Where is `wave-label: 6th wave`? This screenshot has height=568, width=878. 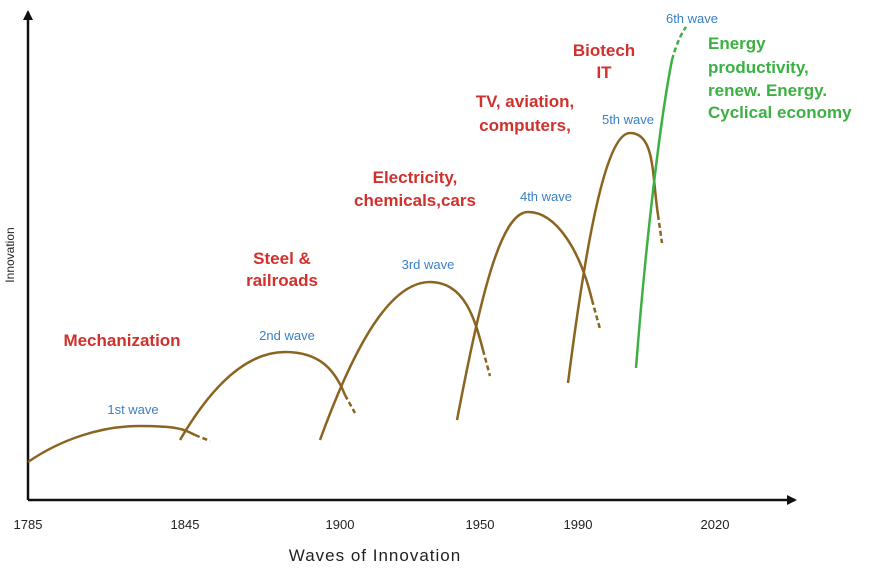 wave-label: 6th wave is located at coordinates (692, 18).